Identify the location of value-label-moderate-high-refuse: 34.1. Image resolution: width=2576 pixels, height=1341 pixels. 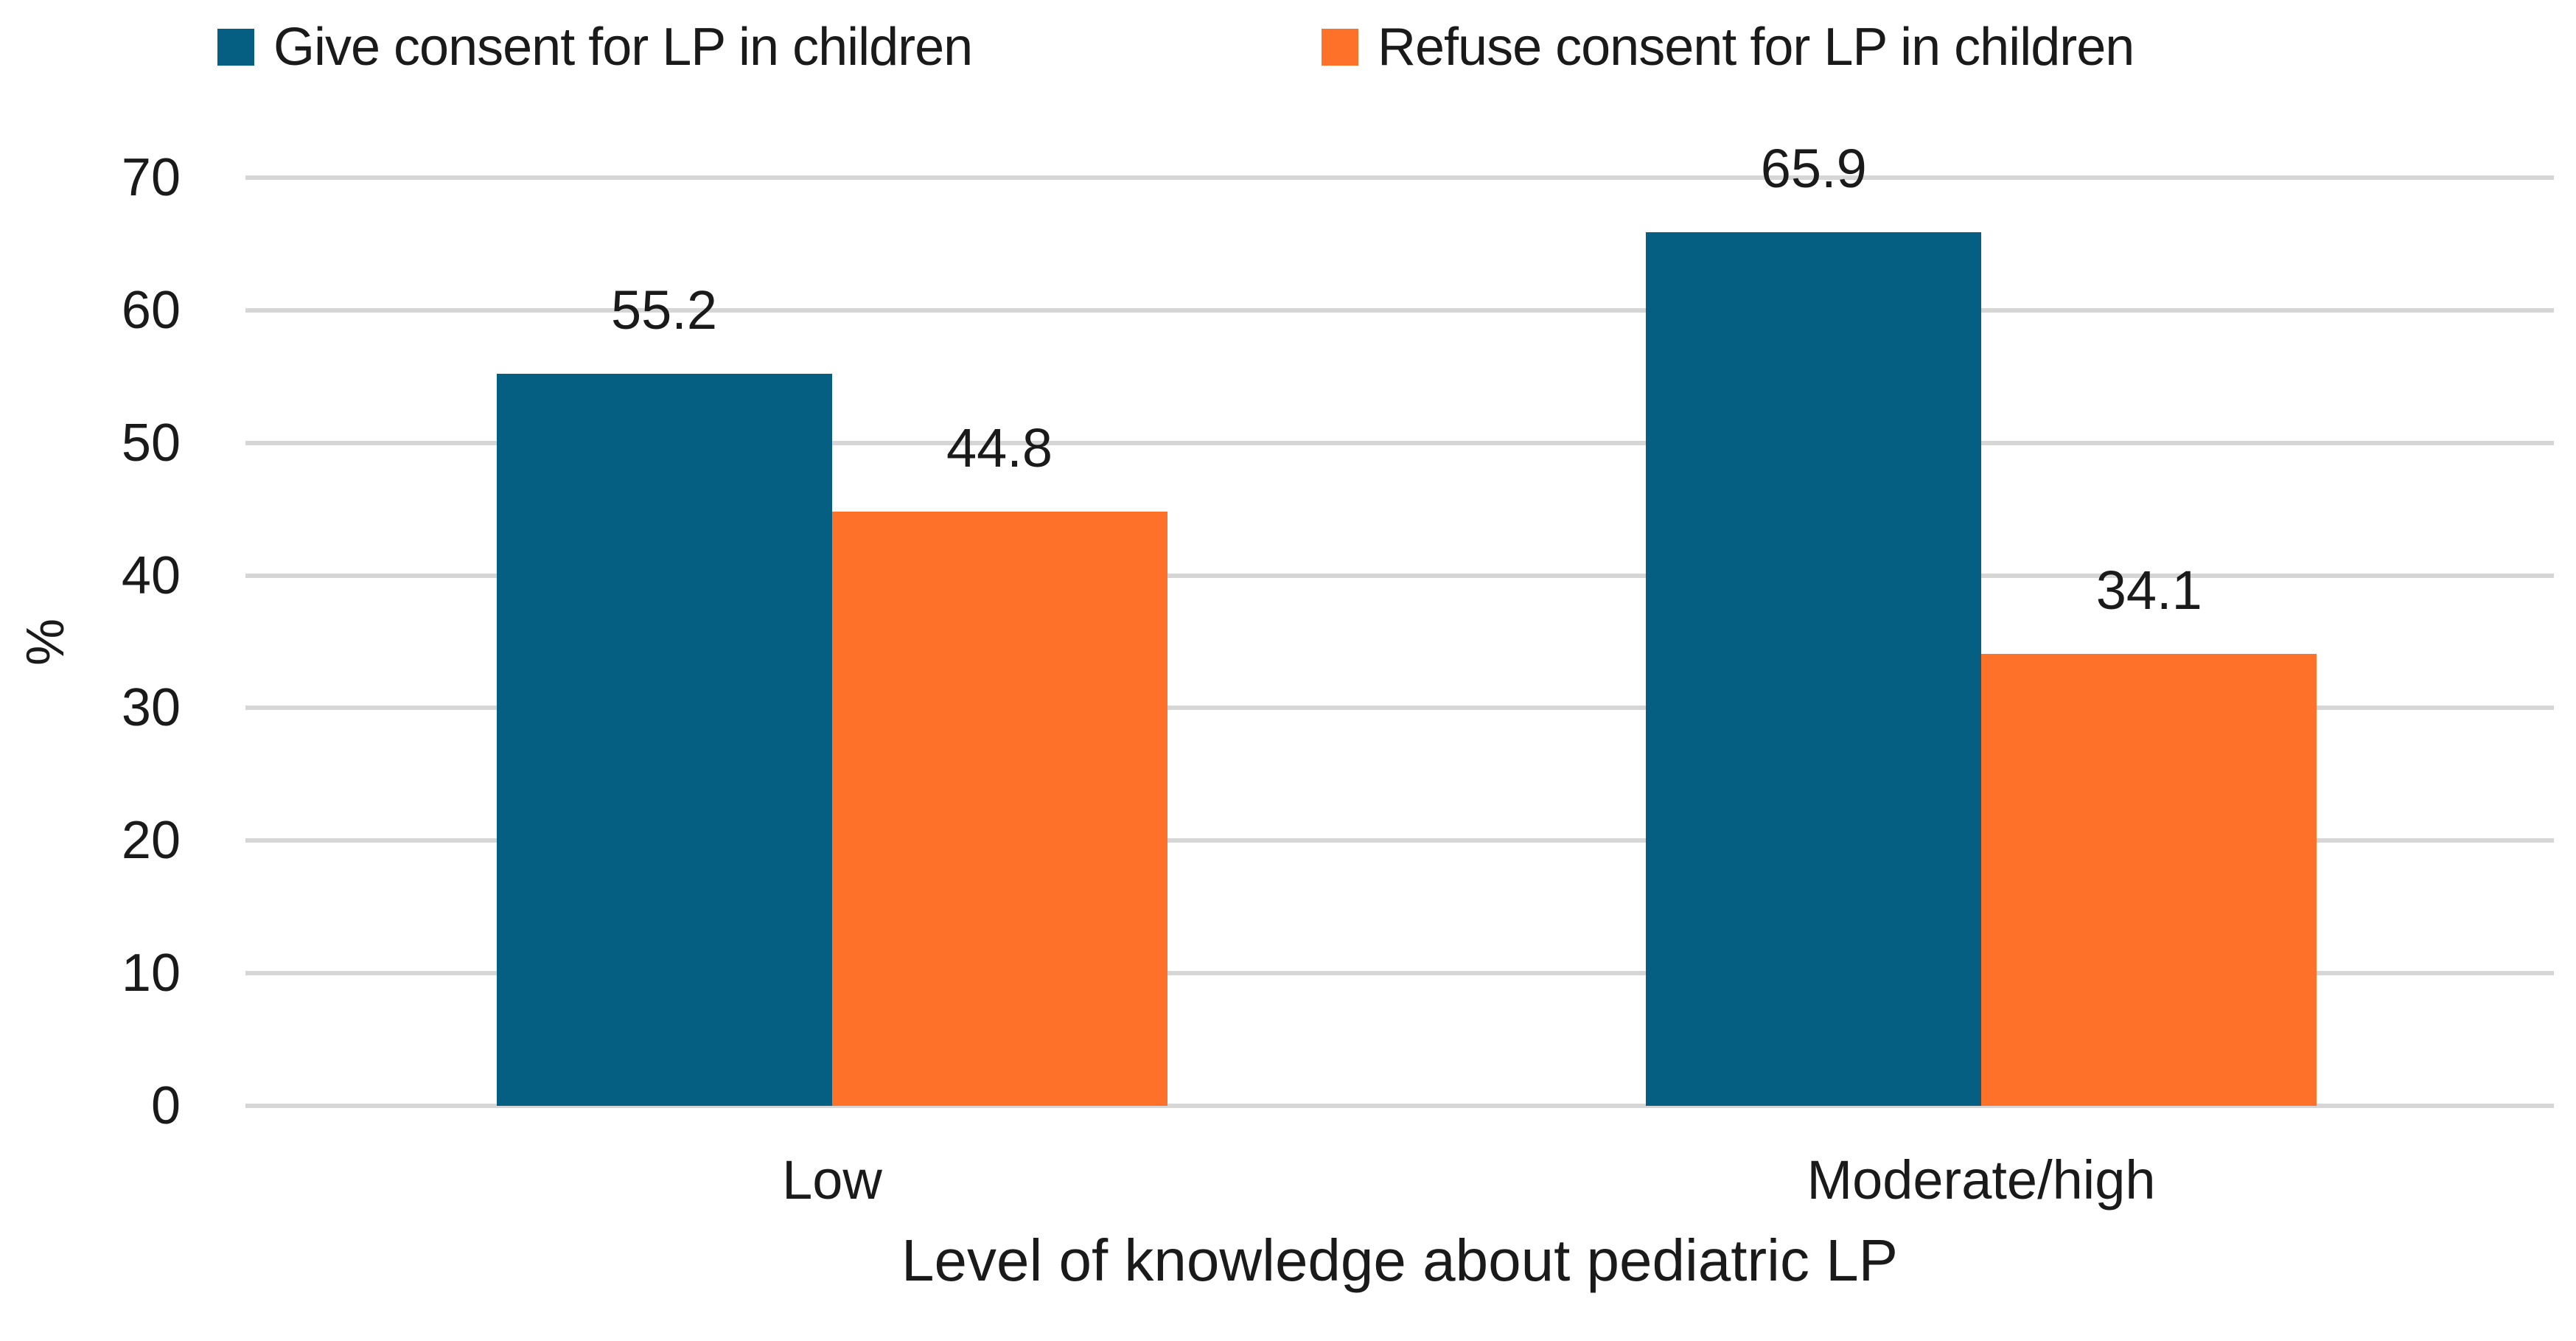
(2148, 590).